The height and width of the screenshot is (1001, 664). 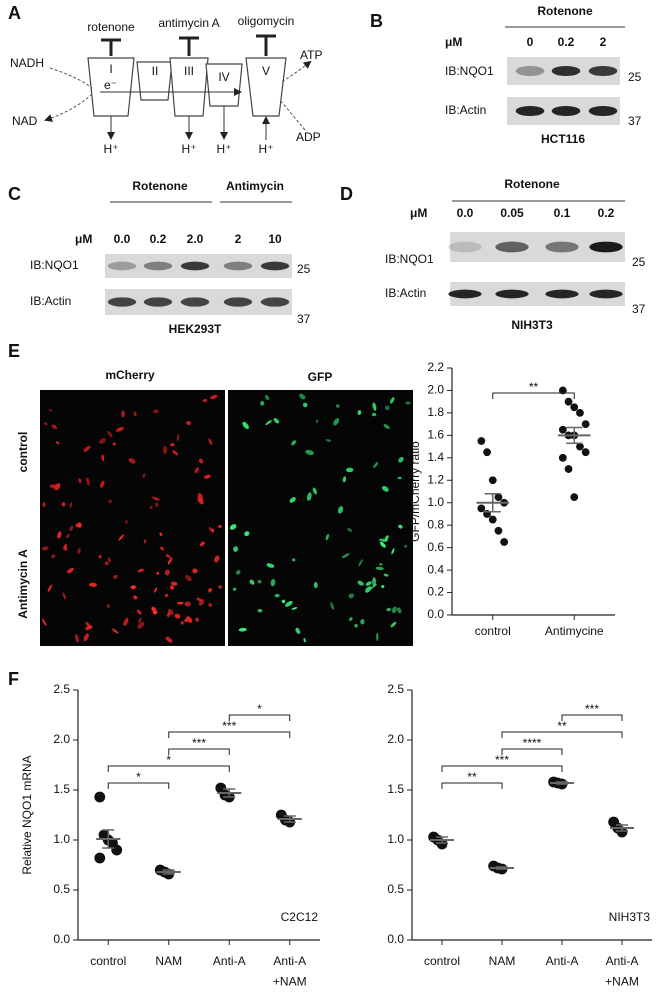 I want to click on micrograph, so click(x=132, y=454).